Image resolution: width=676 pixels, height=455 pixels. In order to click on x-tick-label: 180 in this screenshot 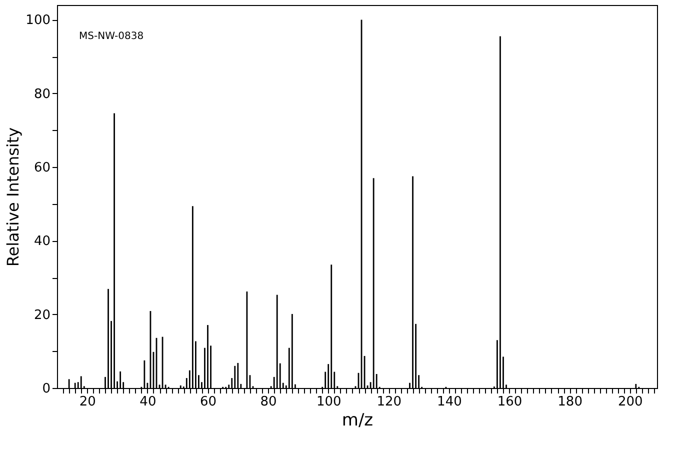, I will do `click(570, 402)`.